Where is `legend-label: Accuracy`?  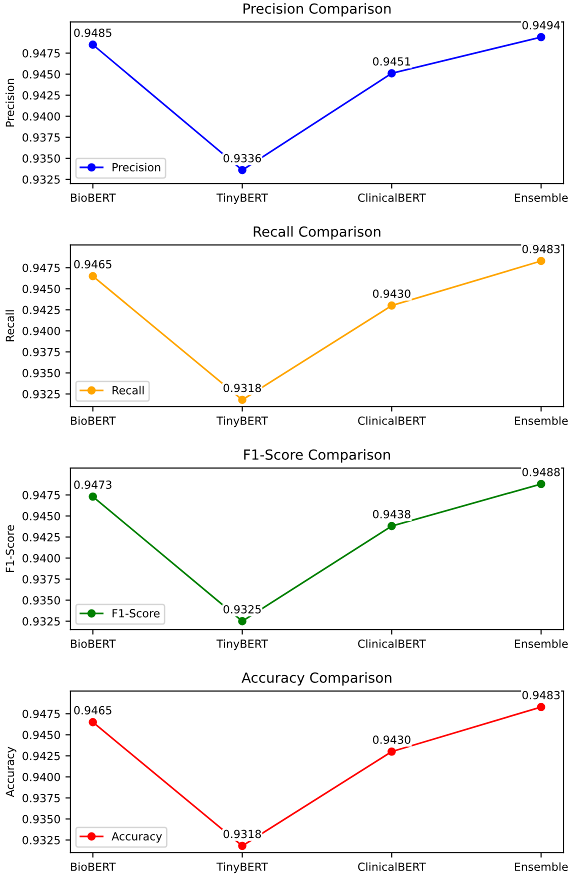 legend-label: Accuracy is located at coordinates (137, 837).